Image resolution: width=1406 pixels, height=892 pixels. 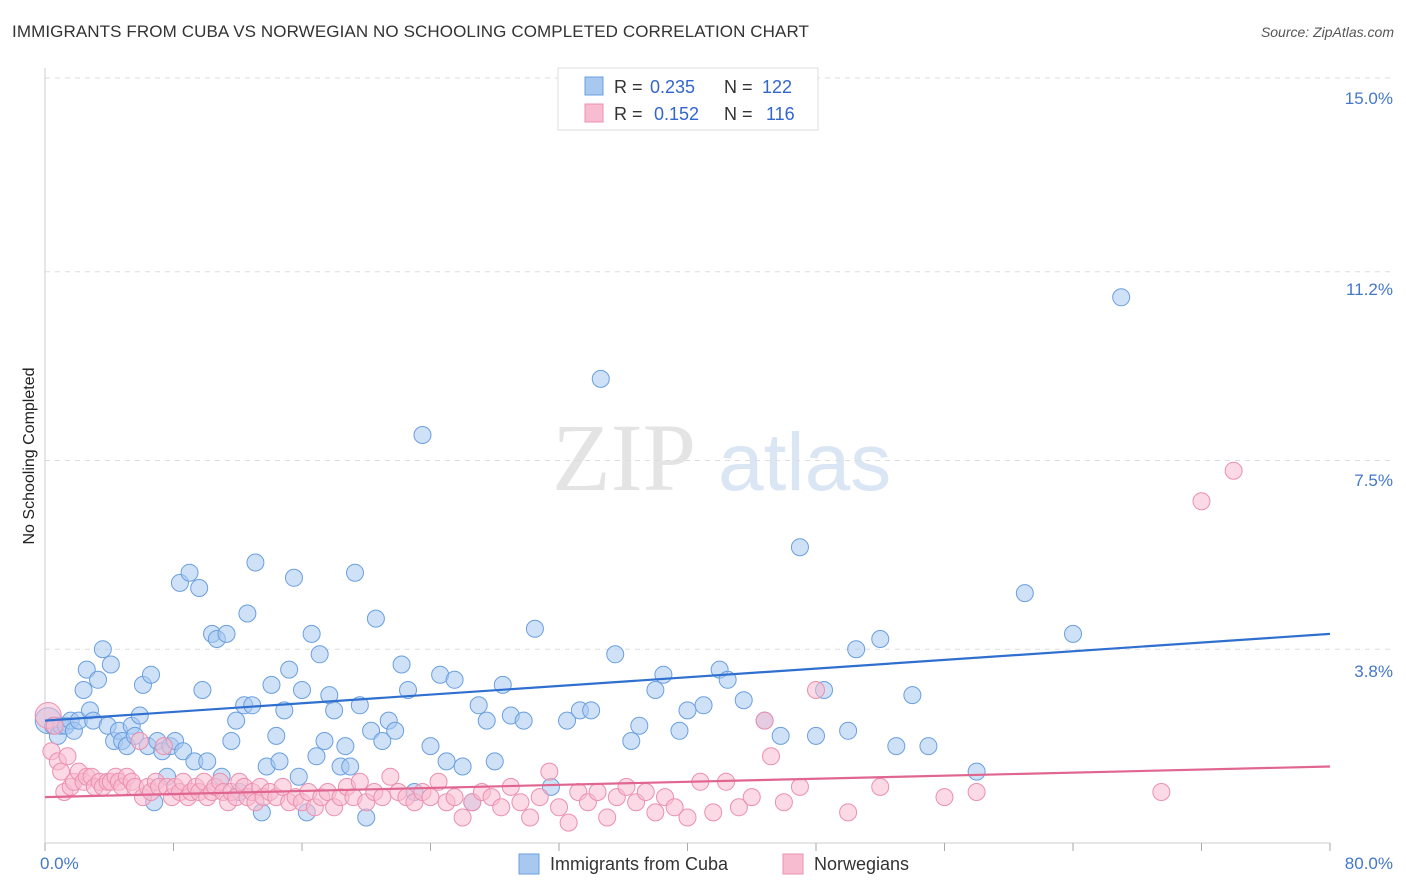 I want to click on legend-bottom-label-nor: Norwegians, so click(x=861, y=864).